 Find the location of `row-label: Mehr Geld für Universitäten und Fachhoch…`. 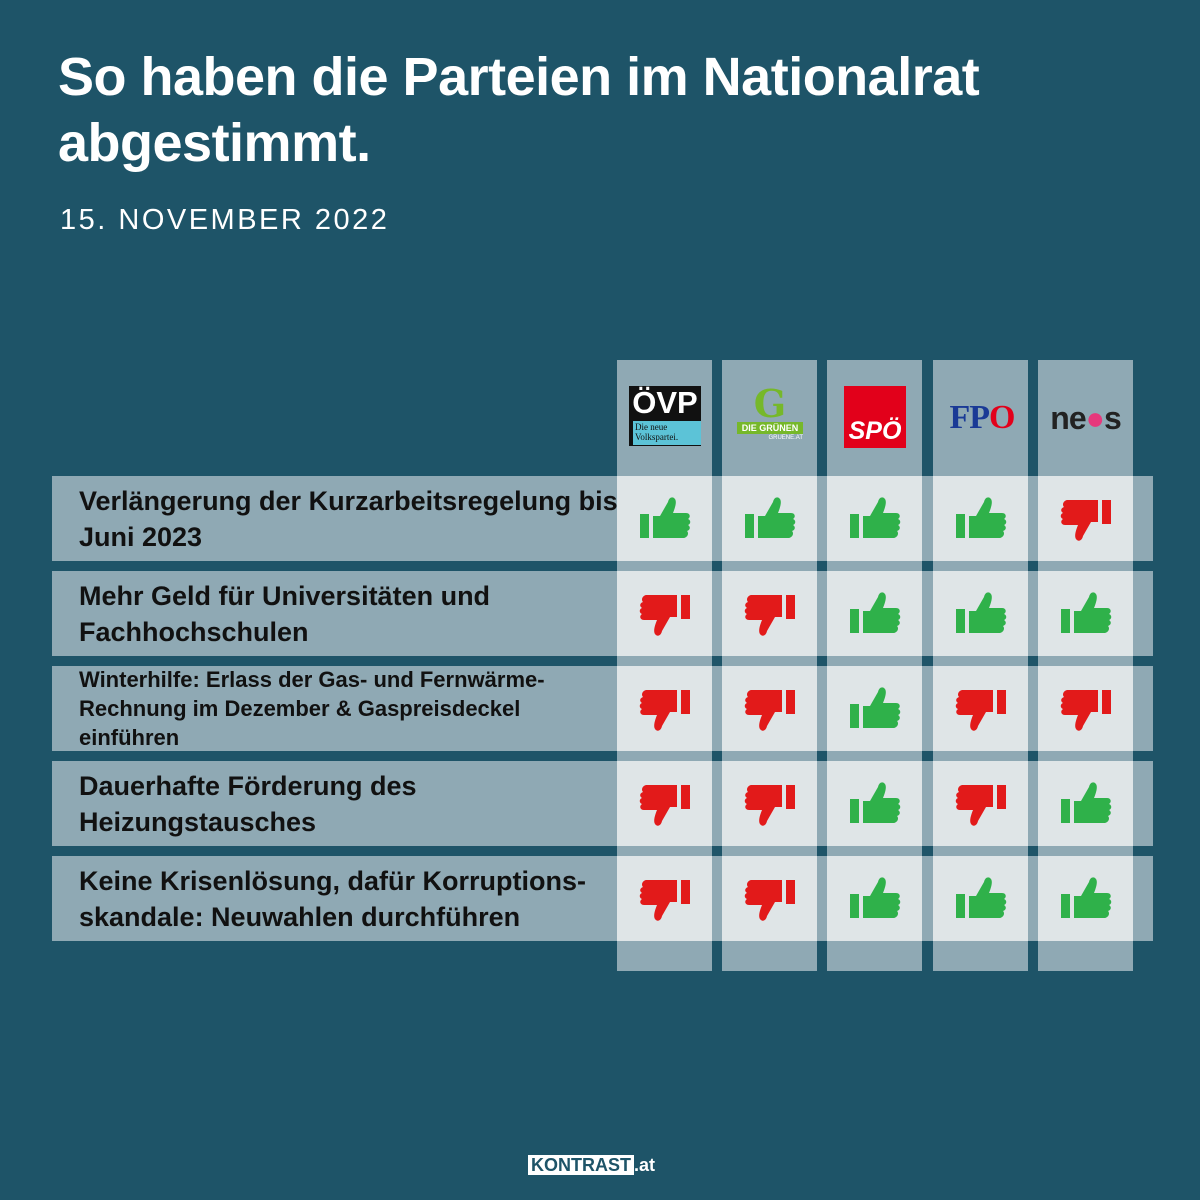

row-label: Mehr Geld für Universitäten und Fachhoch… is located at coordinates (285, 613).